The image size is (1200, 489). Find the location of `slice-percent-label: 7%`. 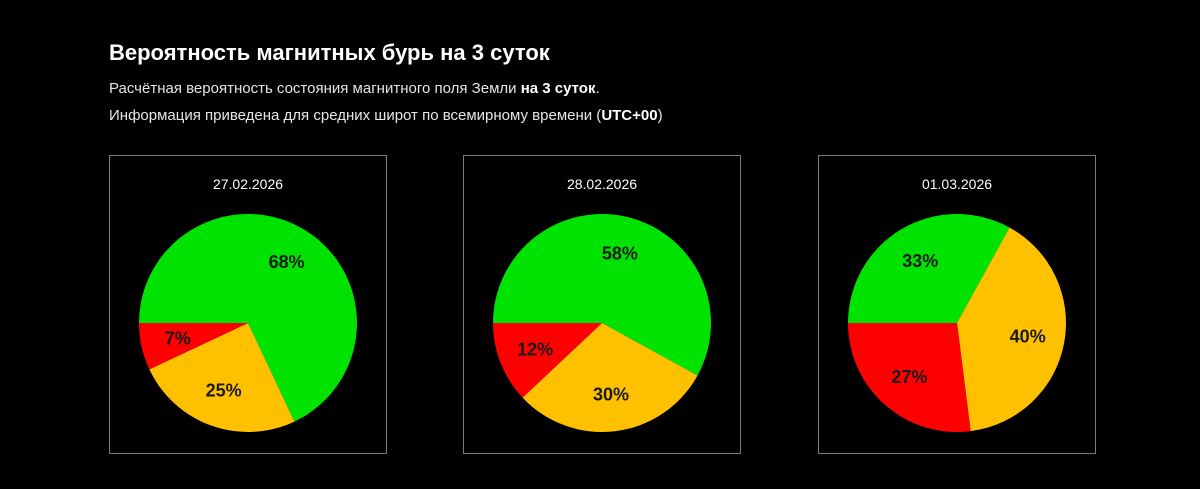

slice-percent-label: 7% is located at coordinates (178, 339).